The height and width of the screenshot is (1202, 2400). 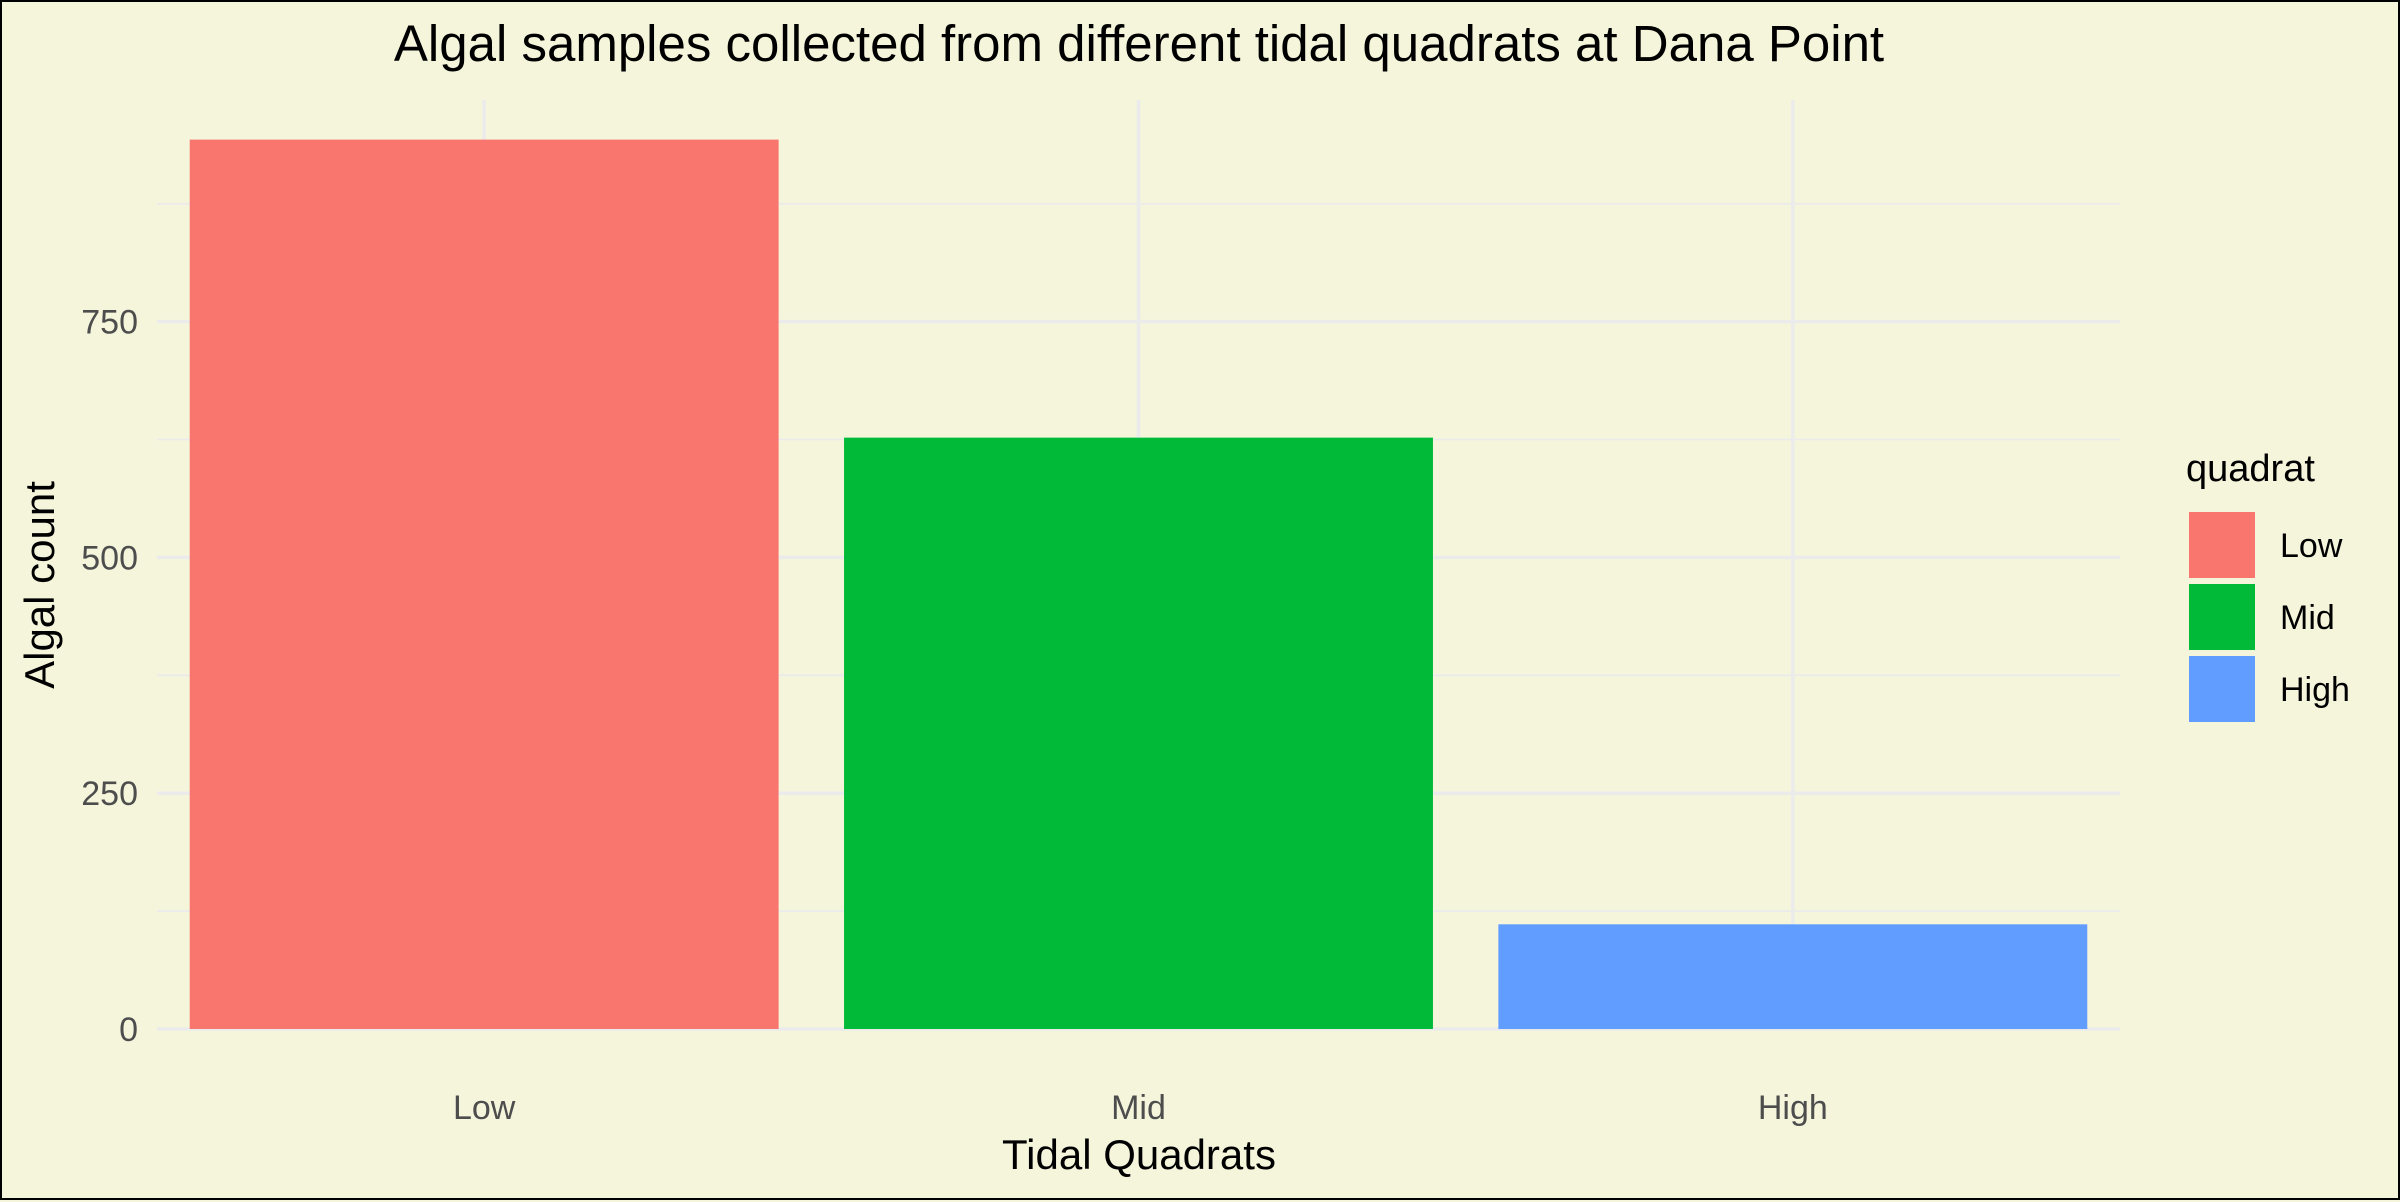 I want to click on bar-mid, so click(x=1138, y=733).